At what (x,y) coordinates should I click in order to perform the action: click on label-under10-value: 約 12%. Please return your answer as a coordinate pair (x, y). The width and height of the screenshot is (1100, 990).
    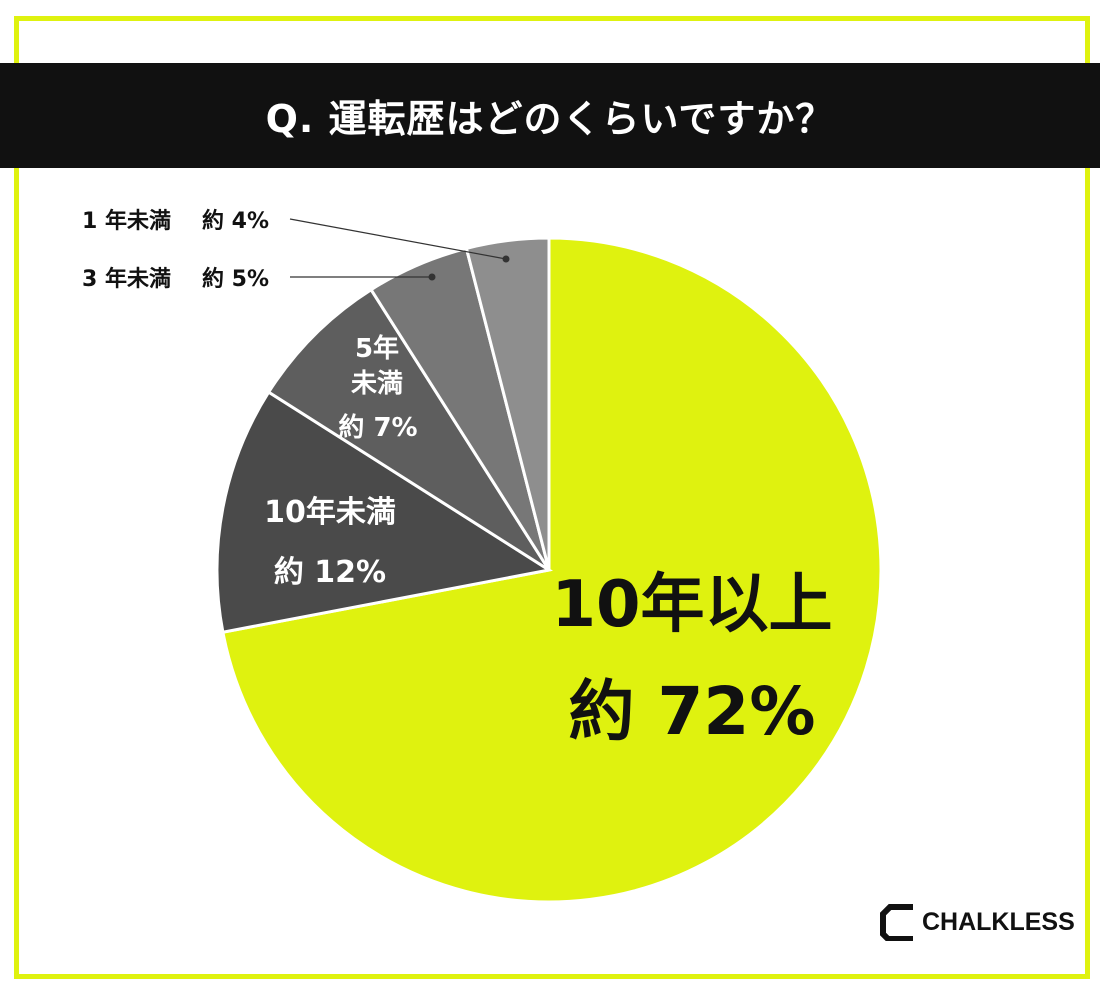
    Looking at the image, I should click on (330, 572).